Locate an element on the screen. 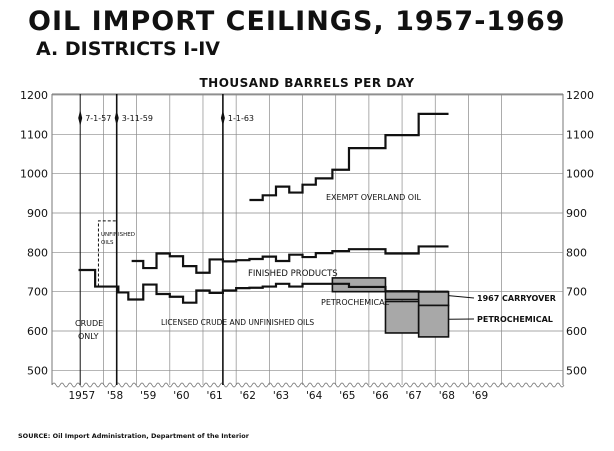 The width and height of the screenshot is (614, 451). shade-layer is located at coordinates (390, 307).